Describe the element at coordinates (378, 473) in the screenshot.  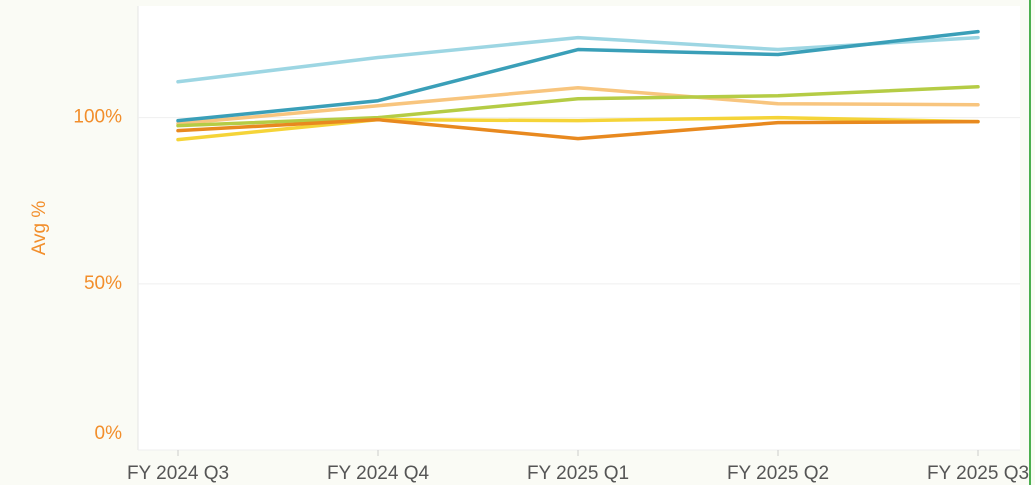
I see `x-tick-label: FY 2024 Q4` at that location.